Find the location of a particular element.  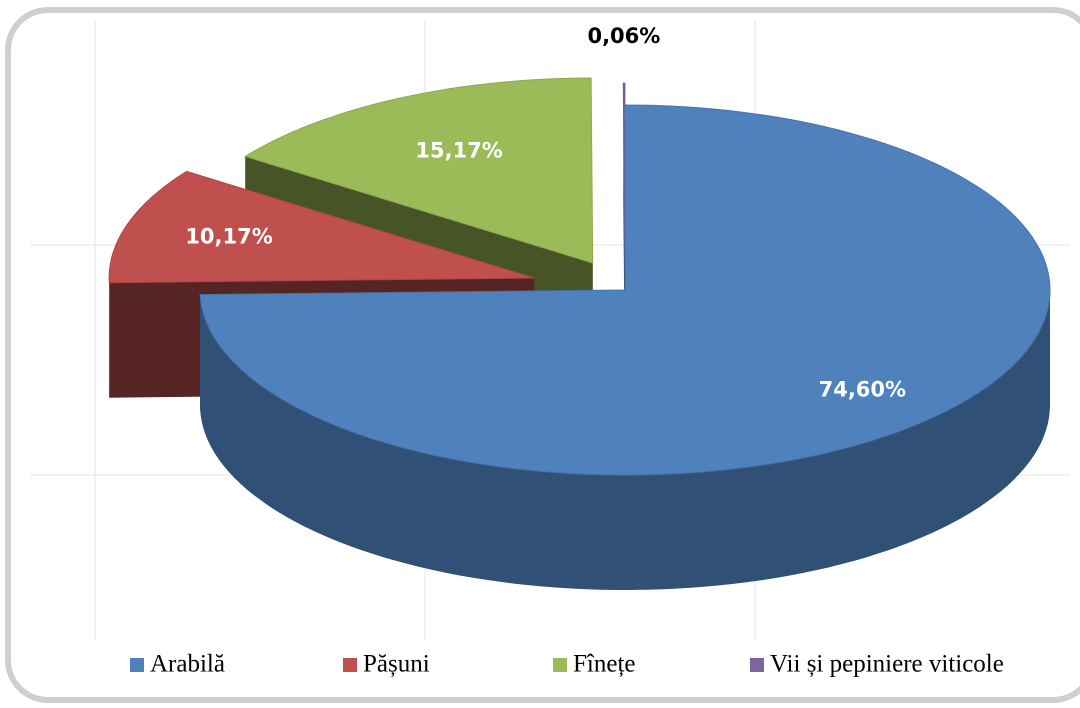

data-label: 15,17% is located at coordinates (458, 150).